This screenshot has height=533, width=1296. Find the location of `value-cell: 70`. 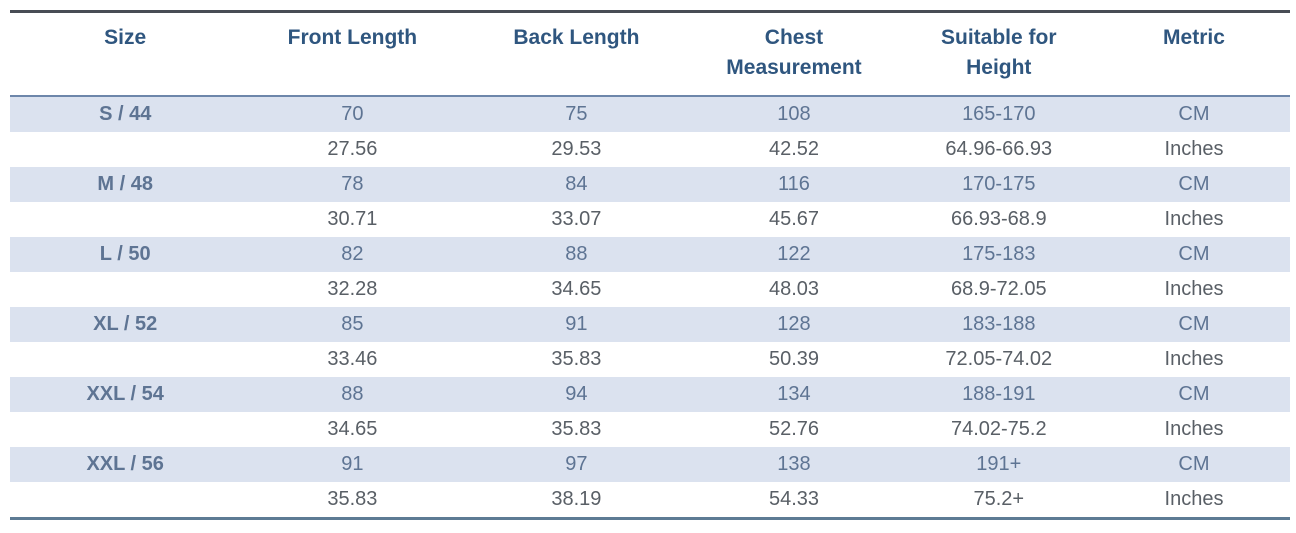

value-cell: 70 is located at coordinates (352, 113).